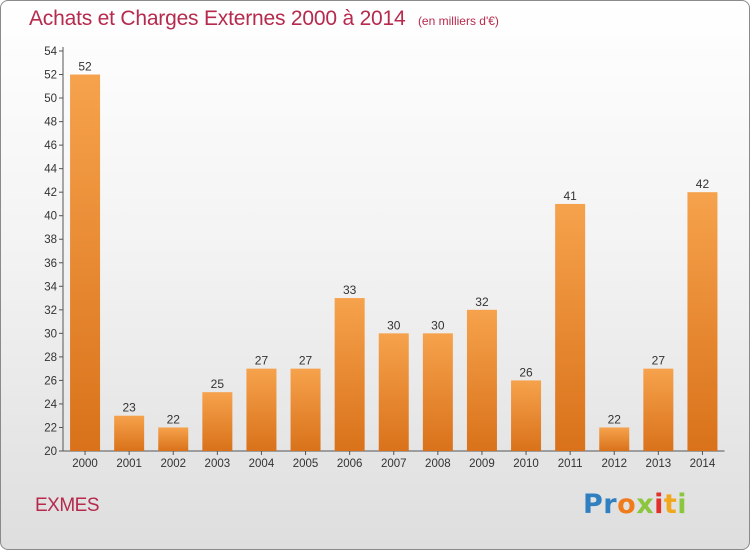 Image resolution: width=750 pixels, height=550 pixels. What do you see at coordinates (85, 464) in the screenshot?
I see `x-tick-label: 2000` at bounding box center [85, 464].